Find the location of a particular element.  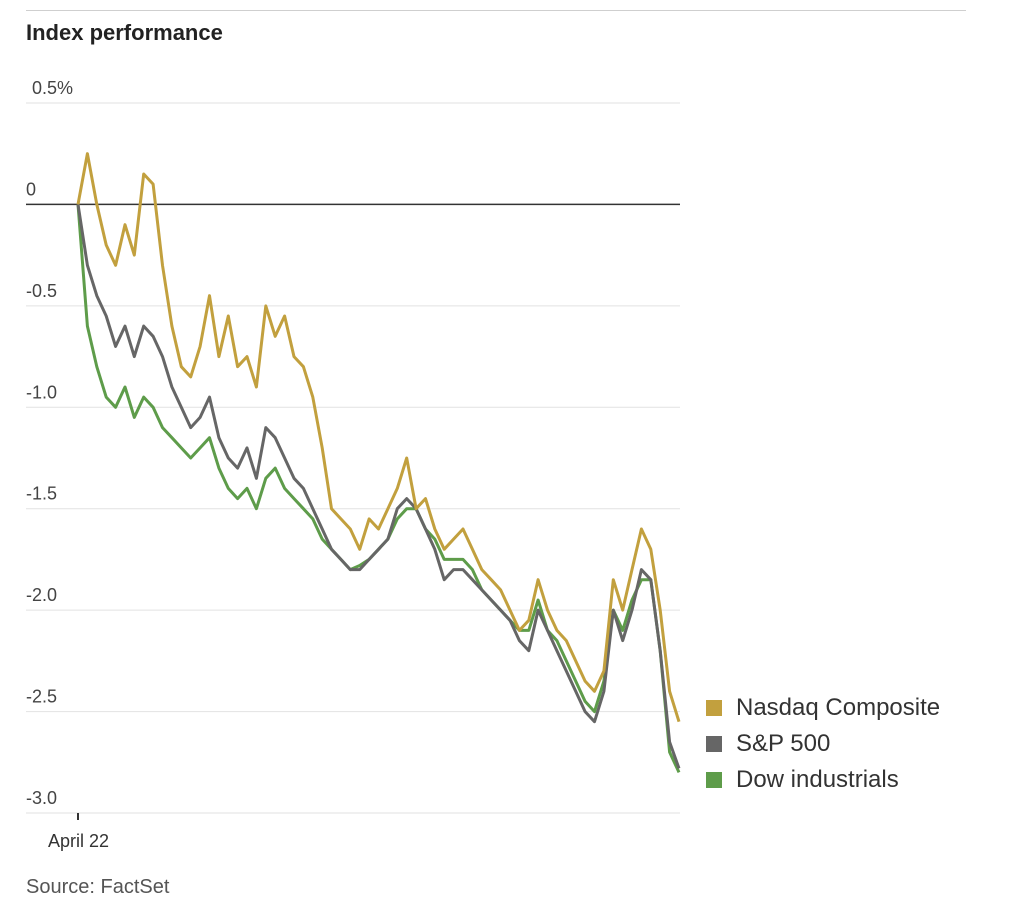

y-tick-label: -1.5 is located at coordinates (41, 494).